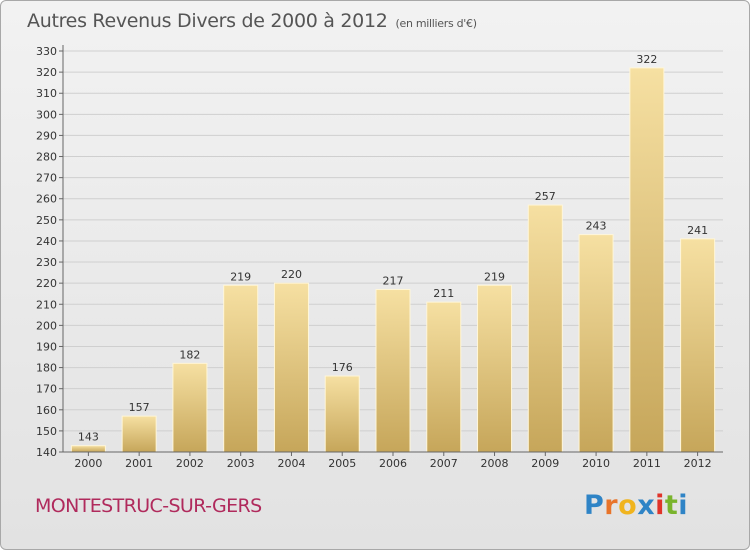  What do you see at coordinates (46, 431) in the screenshot?
I see `y-tick-label: 150` at bounding box center [46, 431].